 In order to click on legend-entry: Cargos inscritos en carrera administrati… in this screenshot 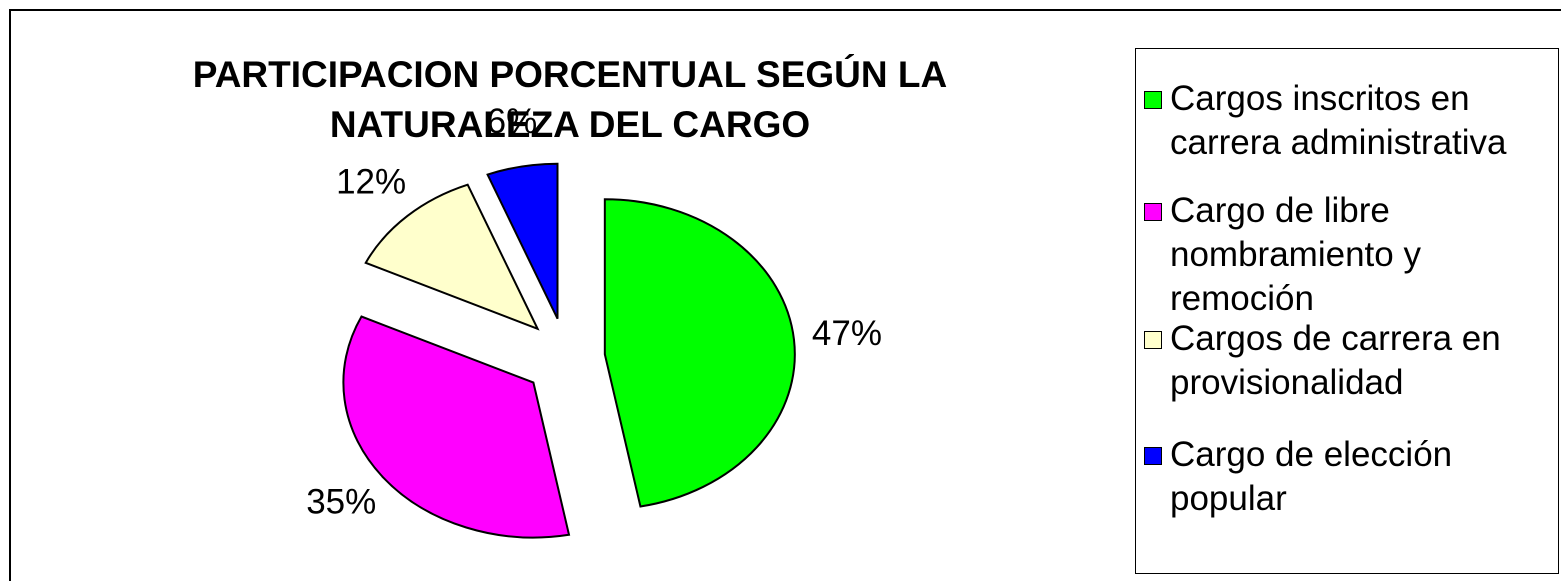, I will do `click(1349, 121)`.